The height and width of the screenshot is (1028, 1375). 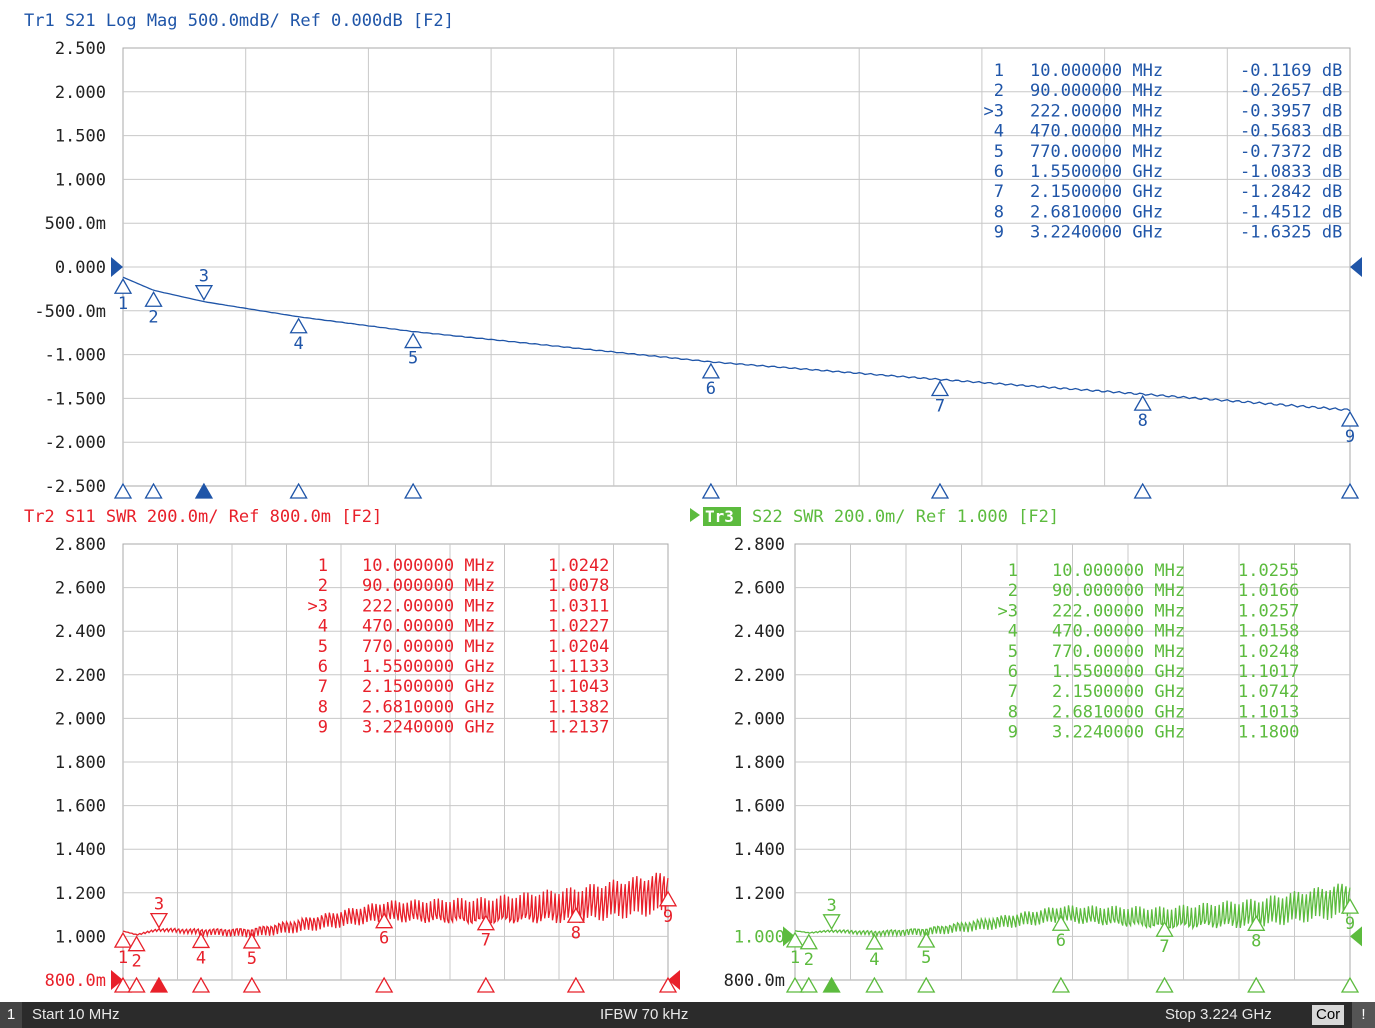 I want to click on marker-table-value: 1.1043, so click(x=578, y=687).